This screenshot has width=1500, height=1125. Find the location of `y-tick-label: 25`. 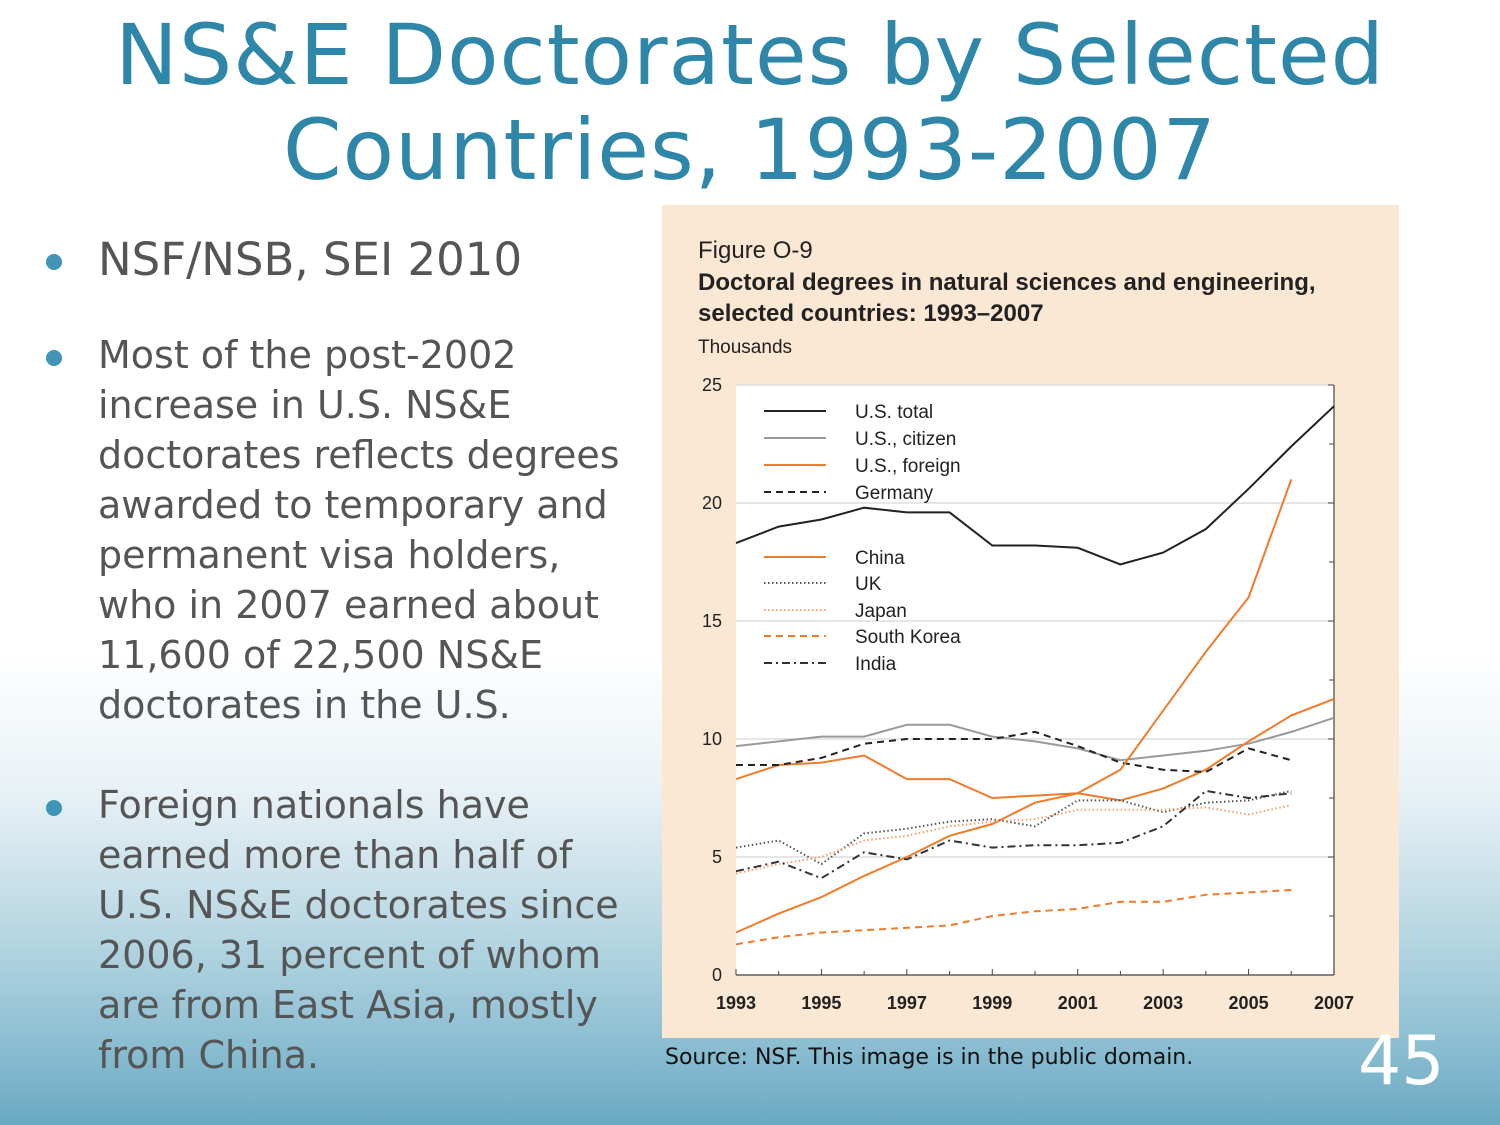

y-tick-label: 25 is located at coordinates (712, 385).